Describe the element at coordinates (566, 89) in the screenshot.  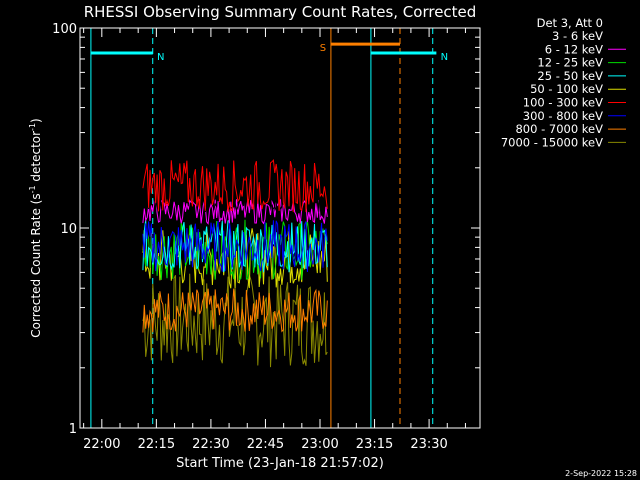
I see `legend-label-4: 50 - 100 keV` at that location.